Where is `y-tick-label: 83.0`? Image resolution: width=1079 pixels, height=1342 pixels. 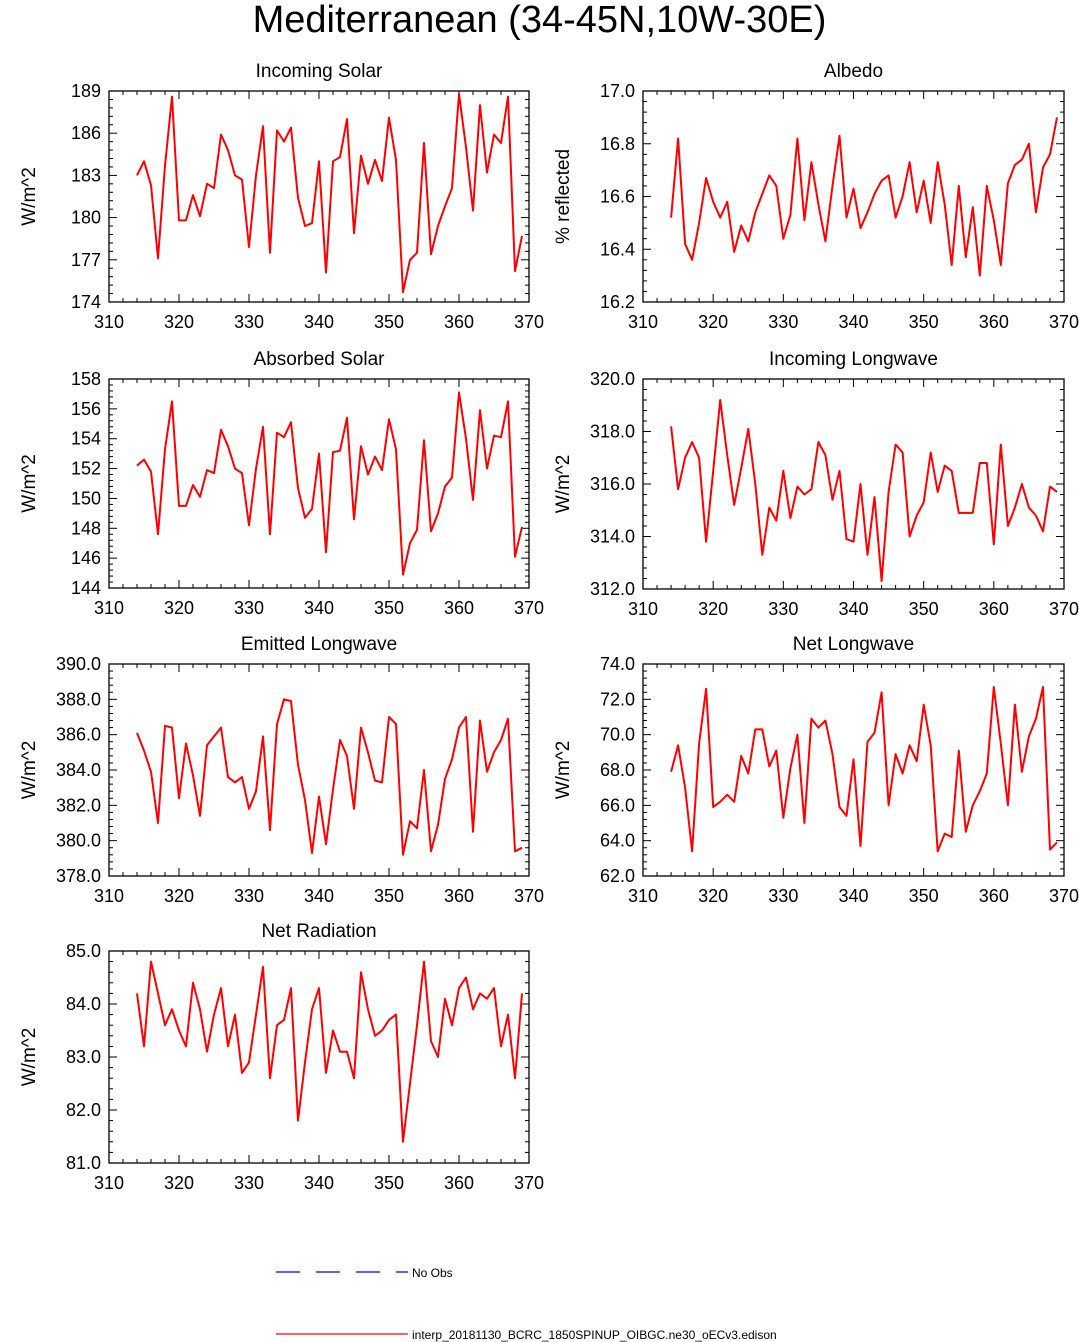
y-tick-label: 83.0 is located at coordinates (83, 1057).